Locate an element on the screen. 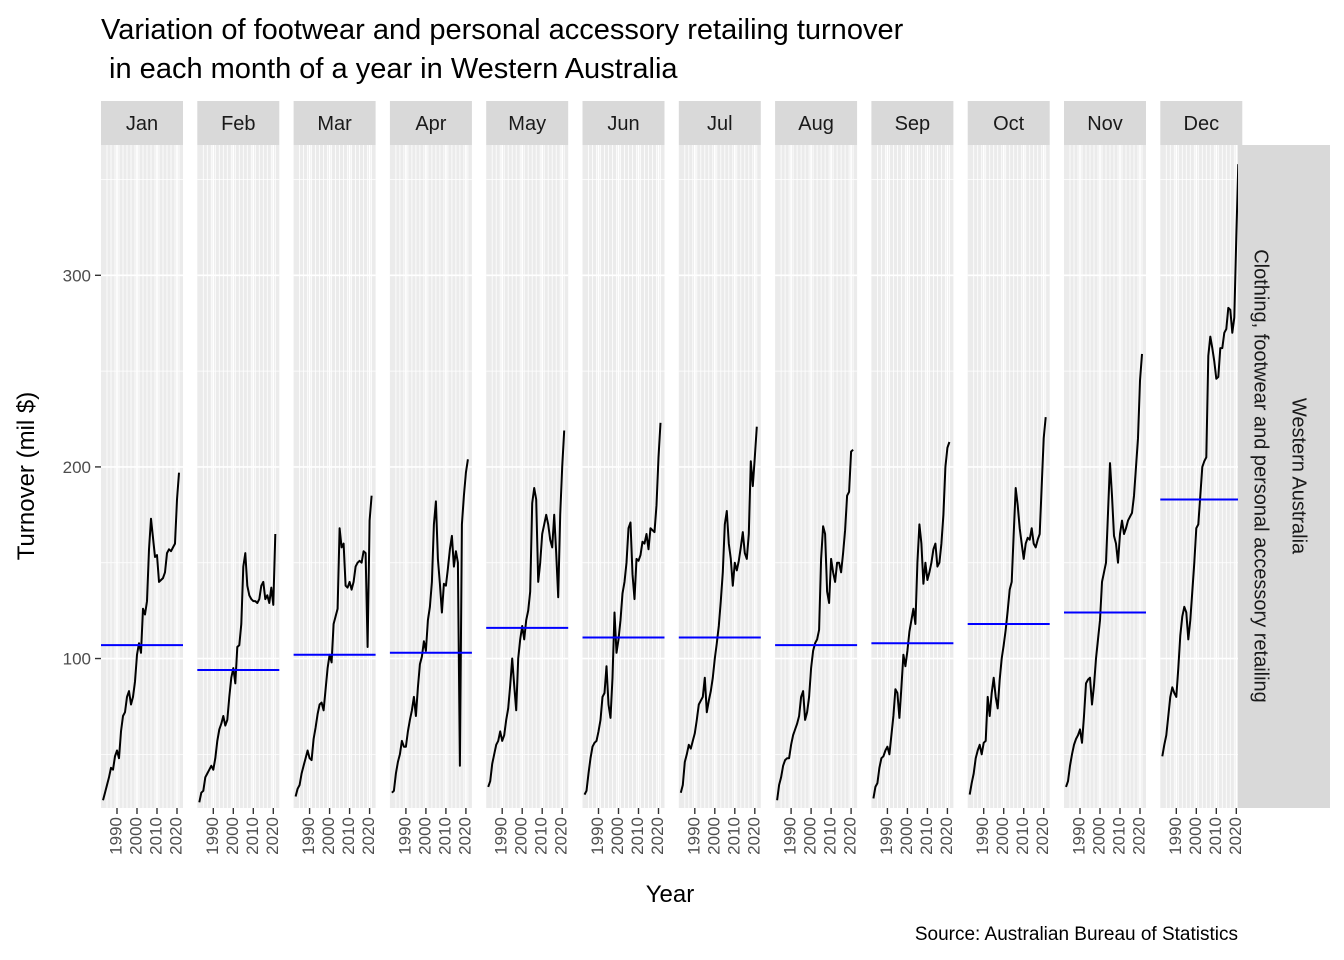 Image resolution: width=1344 pixels, height=960 pixels. row-strip is located at coordinates (1284, 476).